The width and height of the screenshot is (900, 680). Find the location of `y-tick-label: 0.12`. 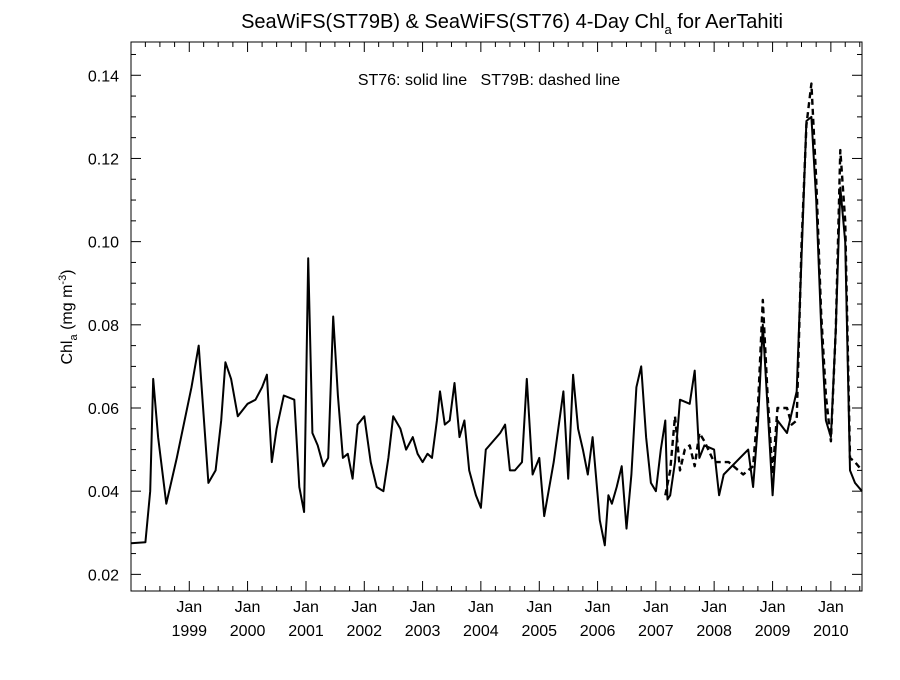

y-tick-label: 0.12 is located at coordinates (103, 159).